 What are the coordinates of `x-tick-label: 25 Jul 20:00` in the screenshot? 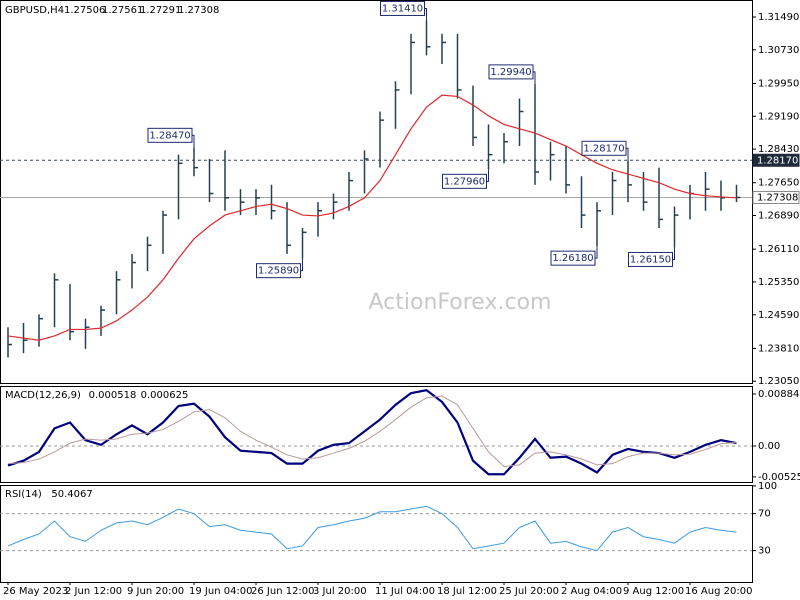 It's located at (529, 591).